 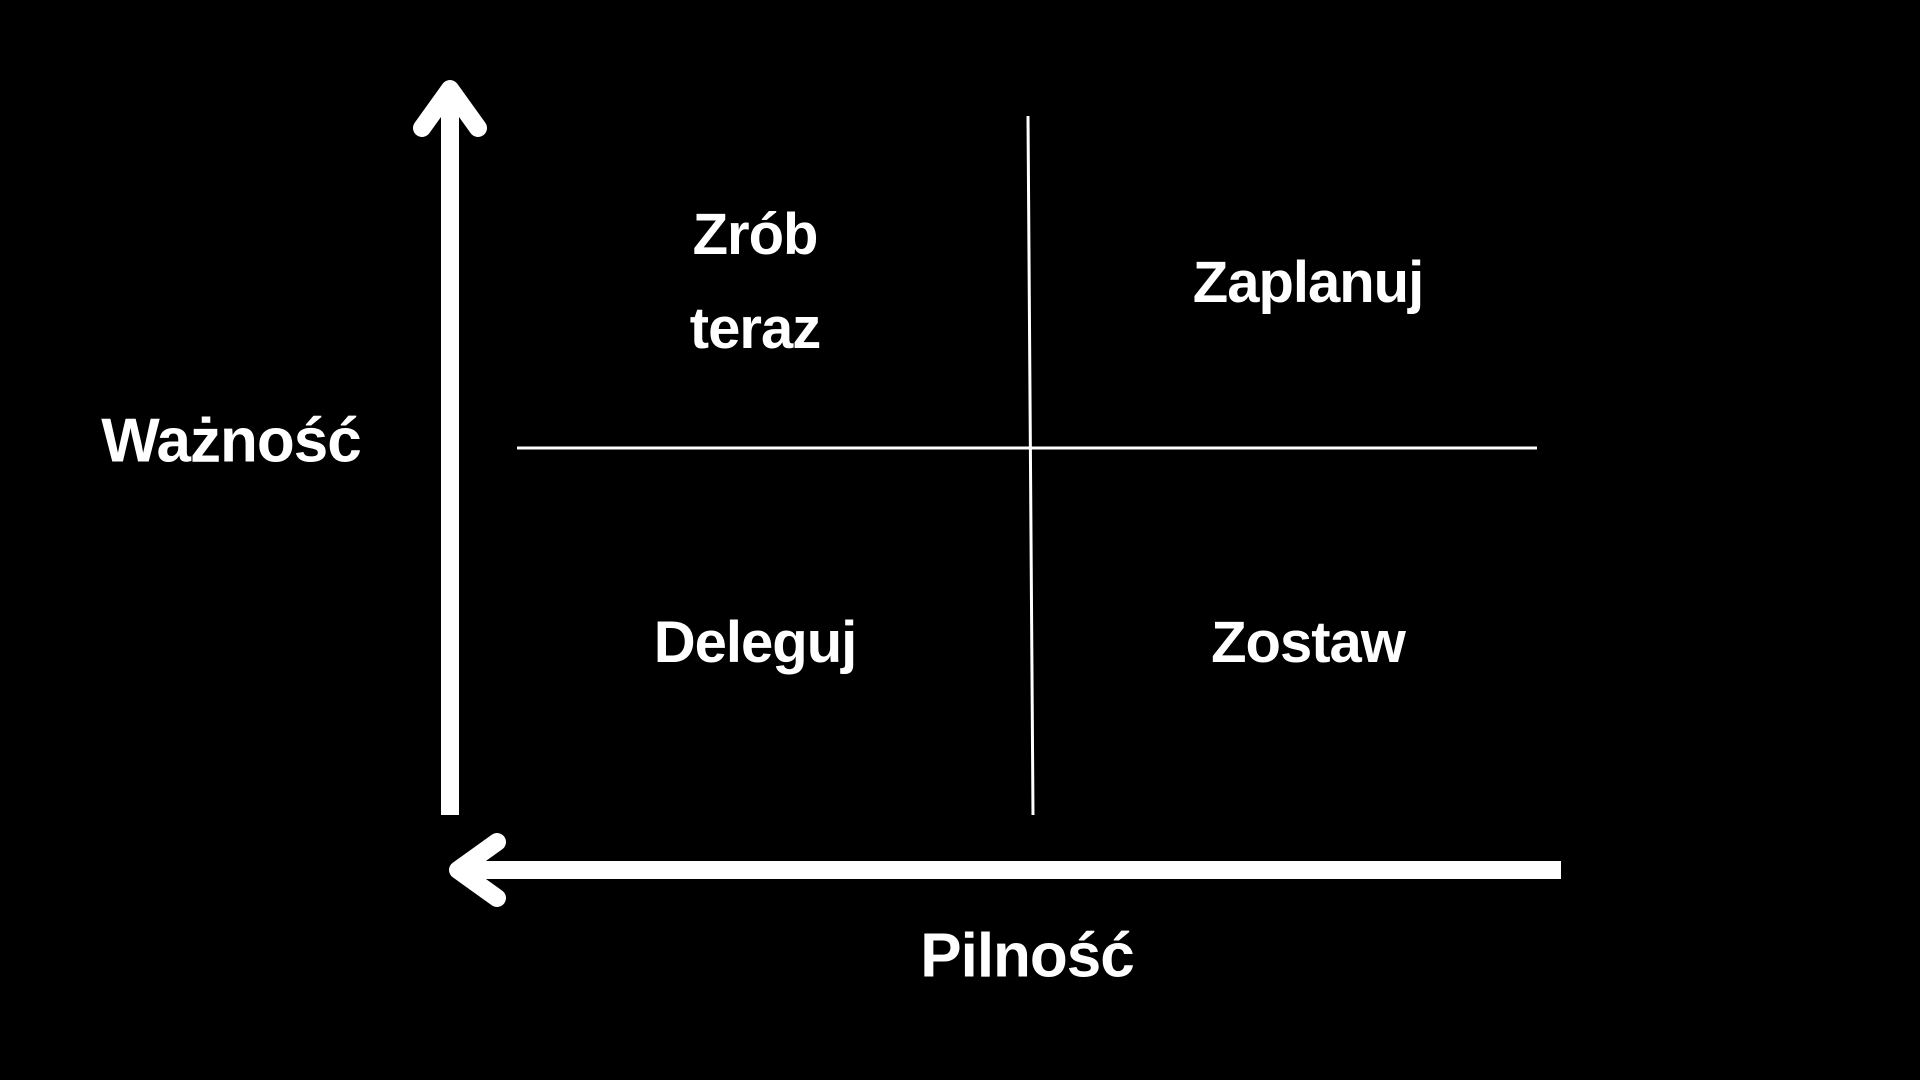 I want to click on quadrant-schedule: Zaplanuj, so click(x=1308, y=282).